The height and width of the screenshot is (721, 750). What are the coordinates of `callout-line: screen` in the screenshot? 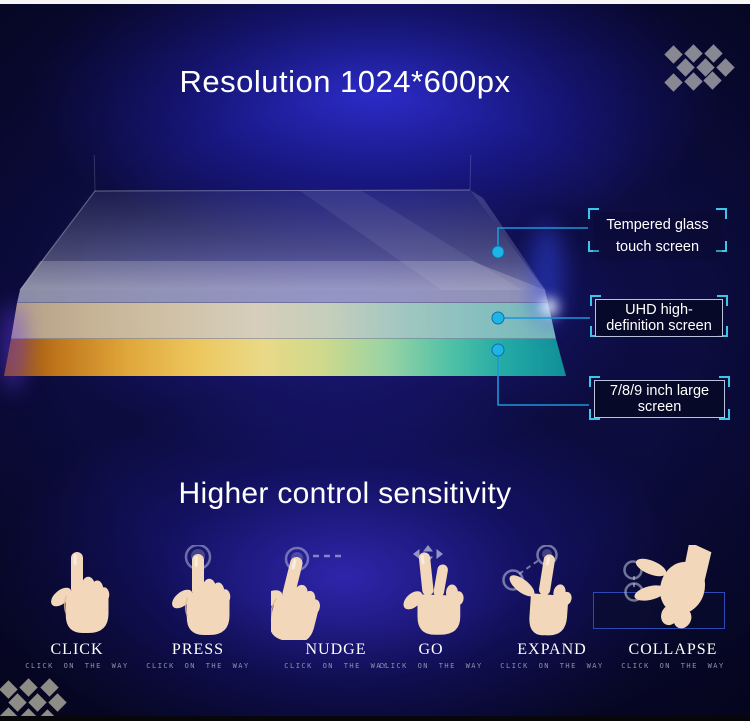 It's located at (659, 407).